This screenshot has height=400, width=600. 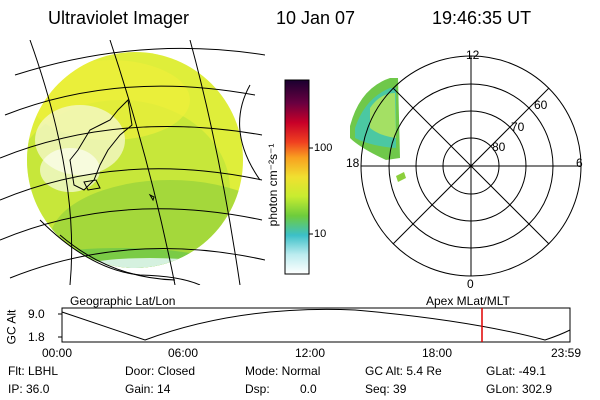 What do you see at coordinates (36, 337) in the screenshot?
I see `altitude-y-bottom: 1.8` at bounding box center [36, 337].